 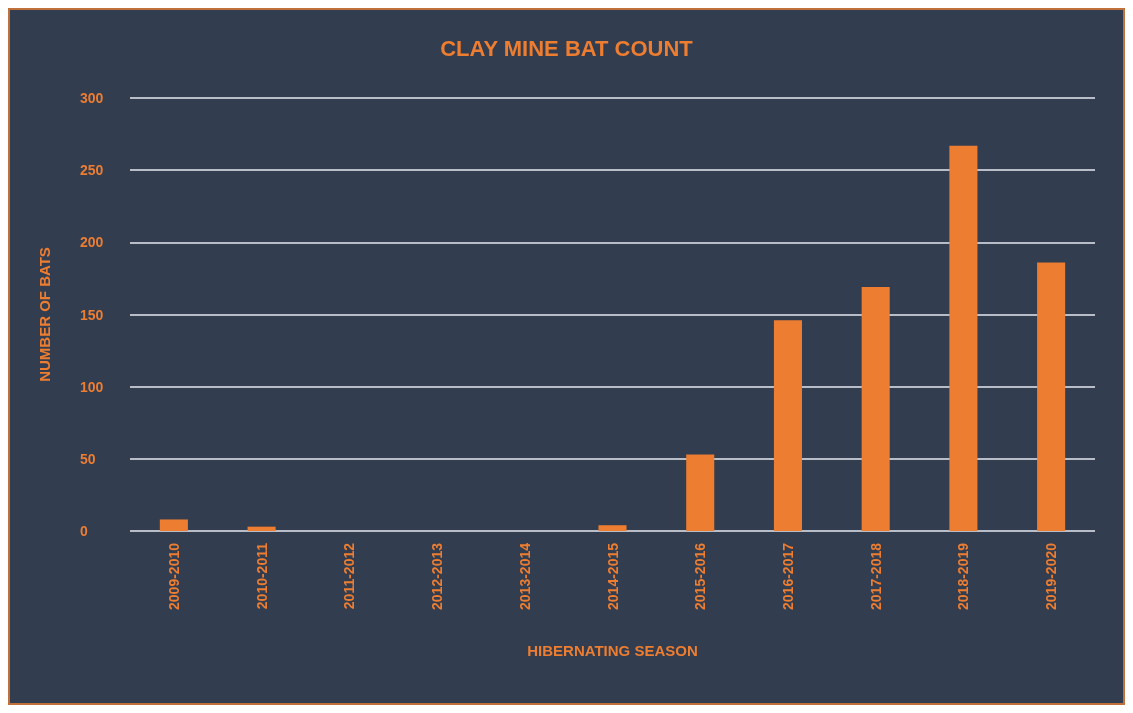 I want to click on x-tick-label: 2015-2016, so click(x=700, y=576).